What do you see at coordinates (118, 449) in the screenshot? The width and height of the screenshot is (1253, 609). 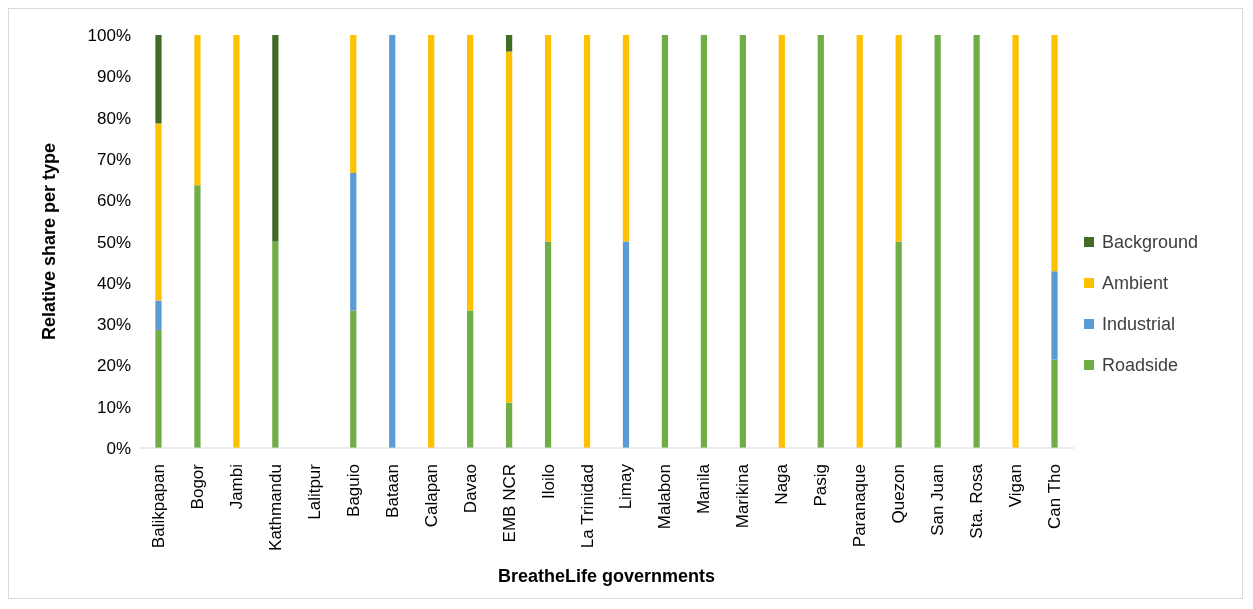 I see `y-tick-label: 0%` at bounding box center [118, 449].